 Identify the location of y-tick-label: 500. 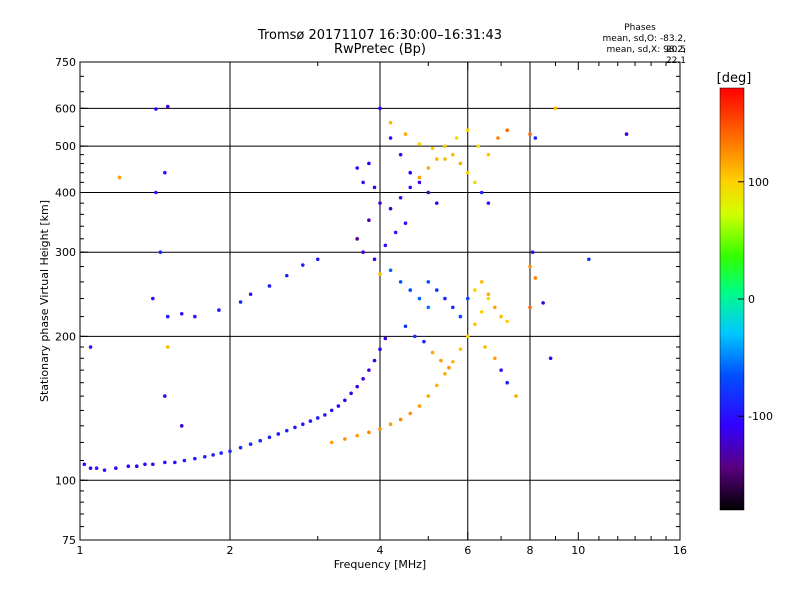
(65, 146).